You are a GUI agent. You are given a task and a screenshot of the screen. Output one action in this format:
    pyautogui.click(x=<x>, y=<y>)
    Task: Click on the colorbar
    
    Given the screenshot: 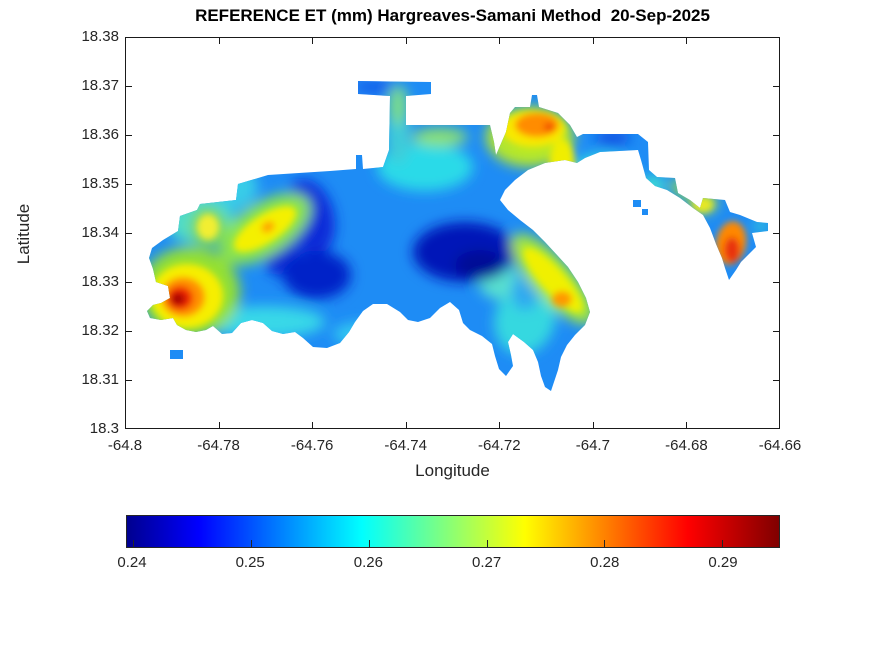 What is the action you would take?
    pyautogui.click(x=453, y=531)
    